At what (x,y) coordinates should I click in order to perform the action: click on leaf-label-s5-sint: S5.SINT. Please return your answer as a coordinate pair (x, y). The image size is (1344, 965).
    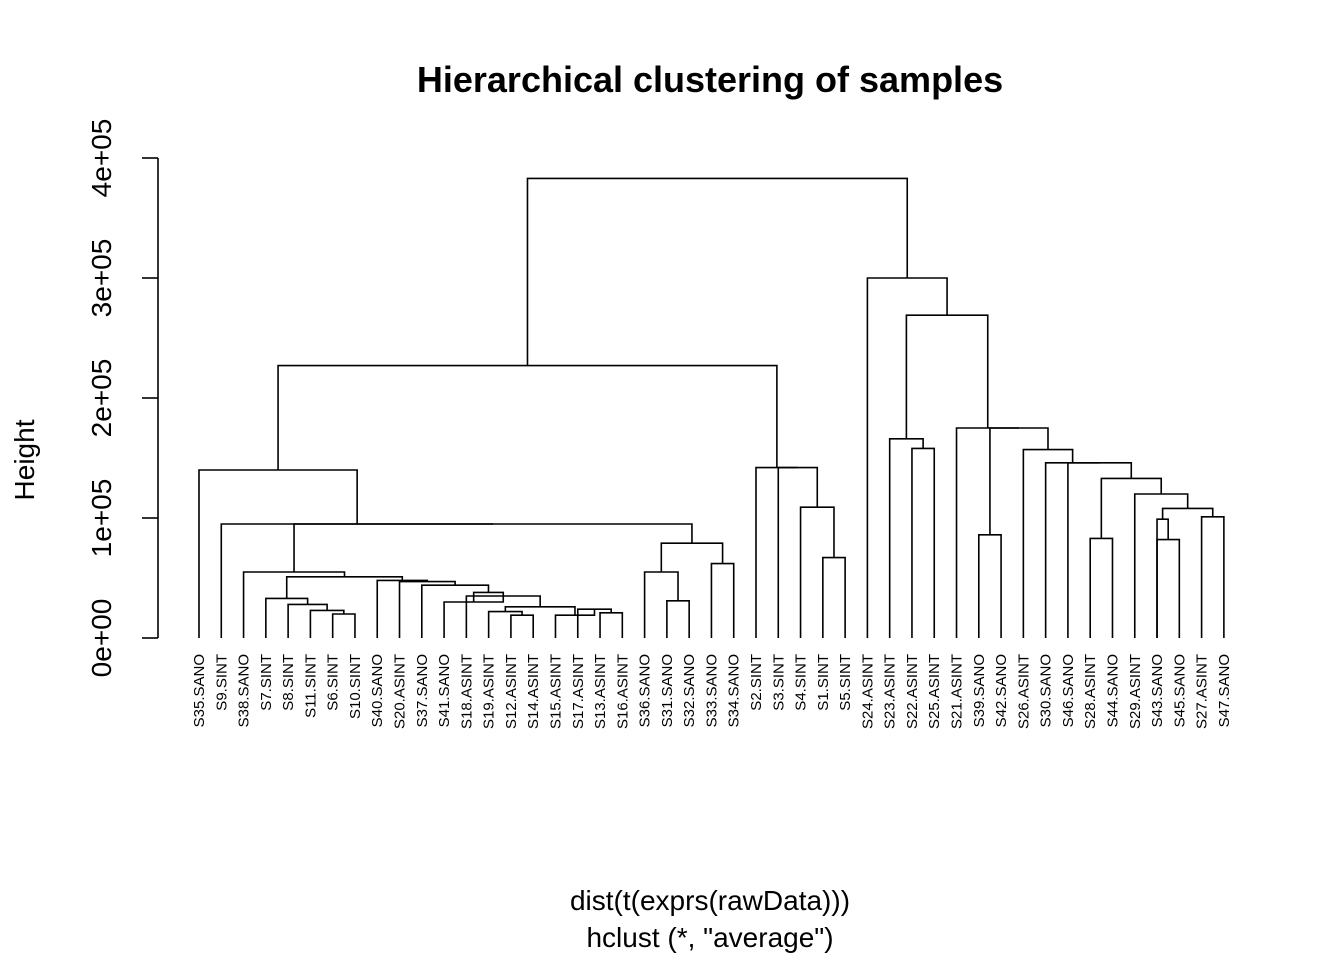
    Looking at the image, I should click on (845, 682).